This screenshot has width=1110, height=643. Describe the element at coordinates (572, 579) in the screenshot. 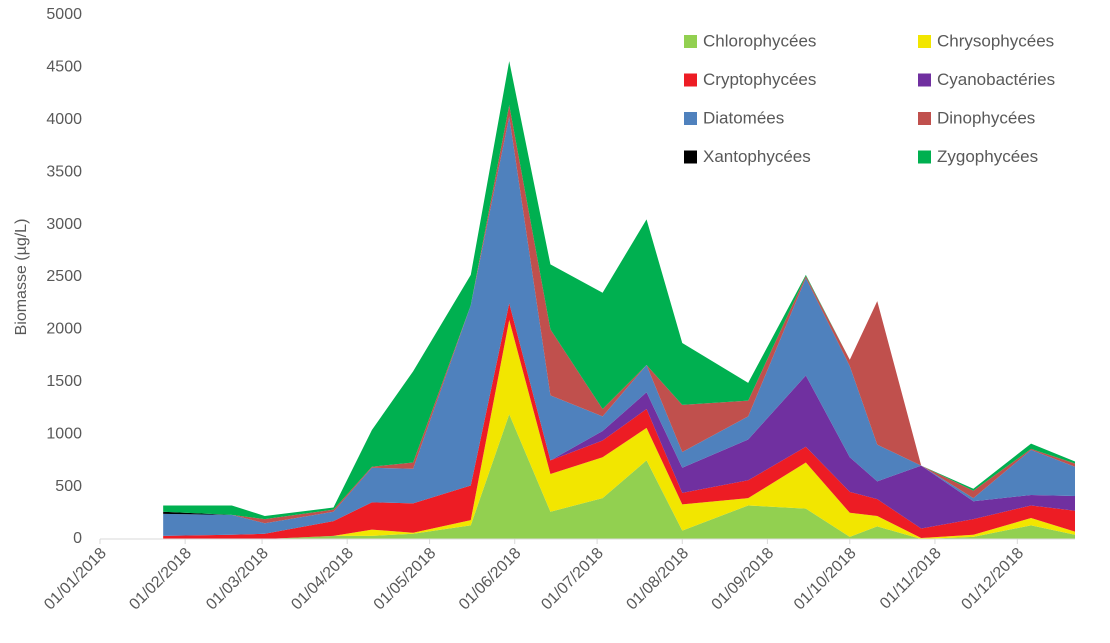

I see `x-tick-label: 01/07/2018` at that location.